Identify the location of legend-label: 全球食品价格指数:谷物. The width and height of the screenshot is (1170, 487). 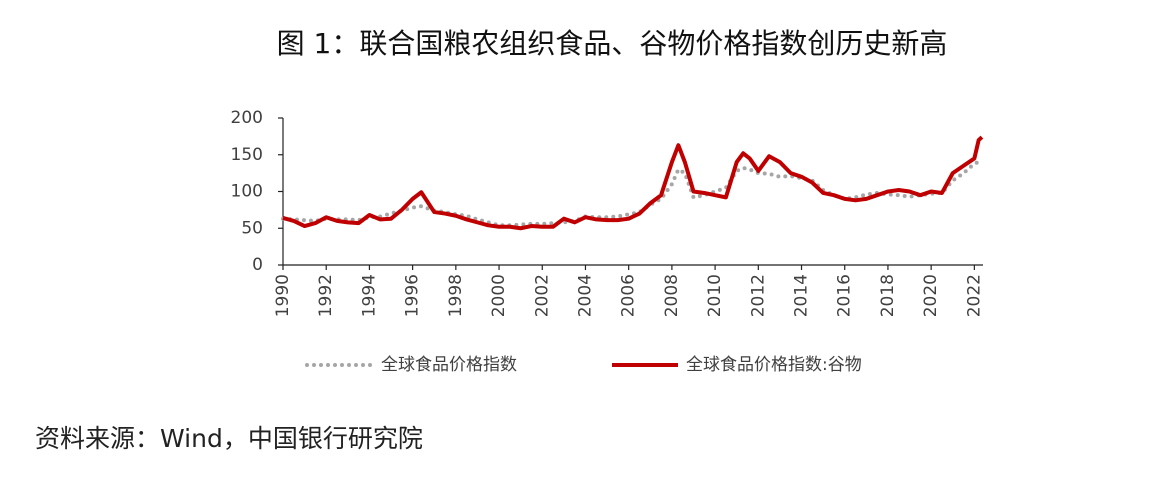
(774, 365).